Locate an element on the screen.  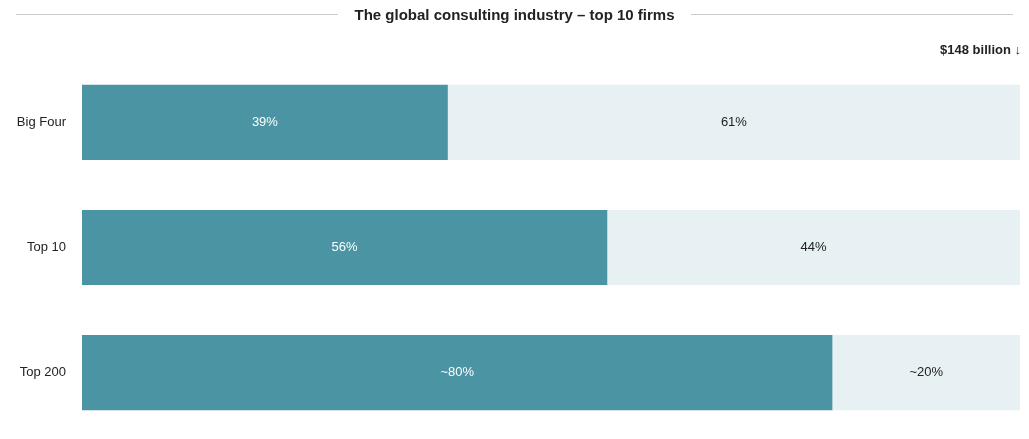
y-tick-label: Top 200 is located at coordinates (42, 372).